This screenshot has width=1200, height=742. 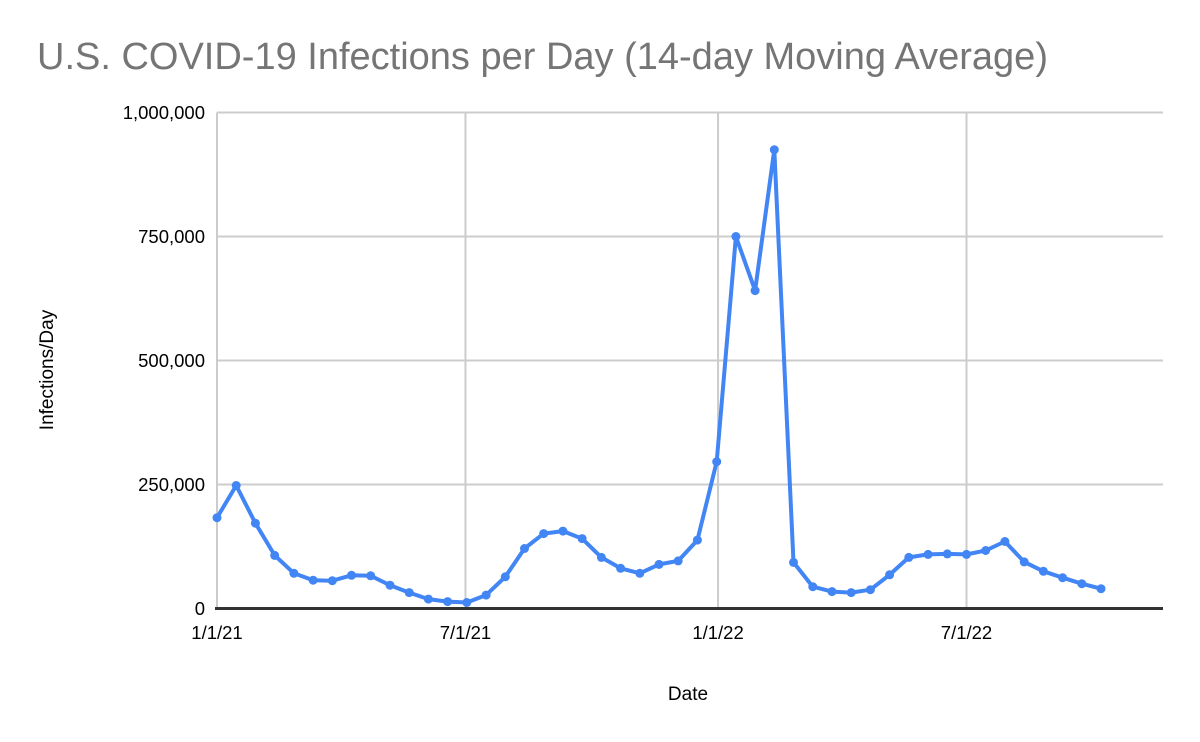 What do you see at coordinates (966, 632) in the screenshot?
I see `x-tick-label: 7/1/22` at bounding box center [966, 632].